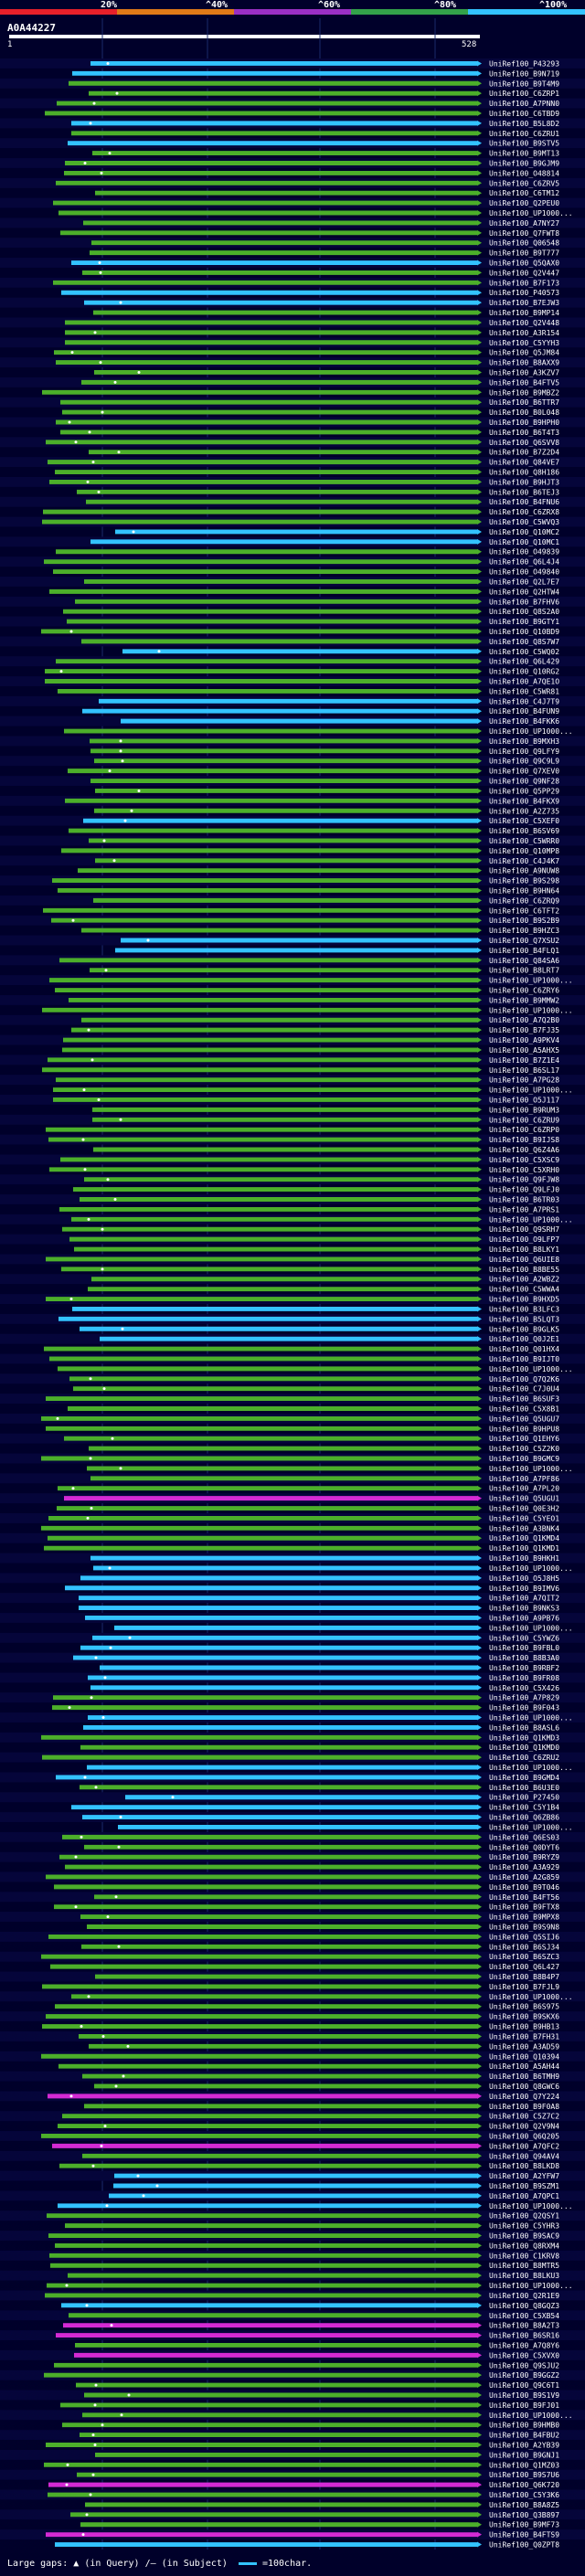 The height and width of the screenshot is (2576, 585). What do you see at coordinates (310, 233) in the screenshot?
I see `hit-row: UniRef100_Q7FWT8` at bounding box center [310, 233].